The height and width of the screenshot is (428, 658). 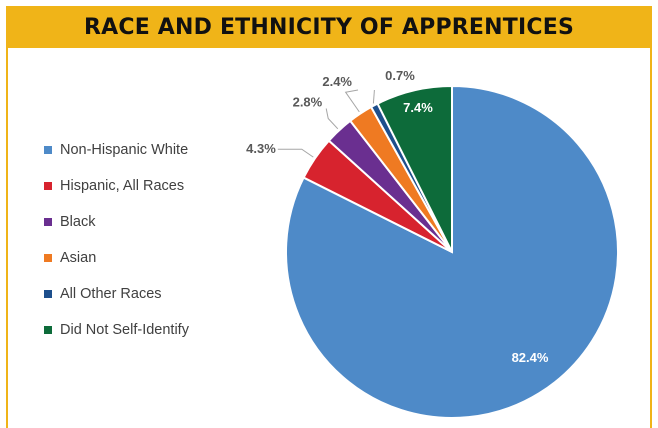 I want to click on data-label: 2.4%, so click(x=337, y=81).